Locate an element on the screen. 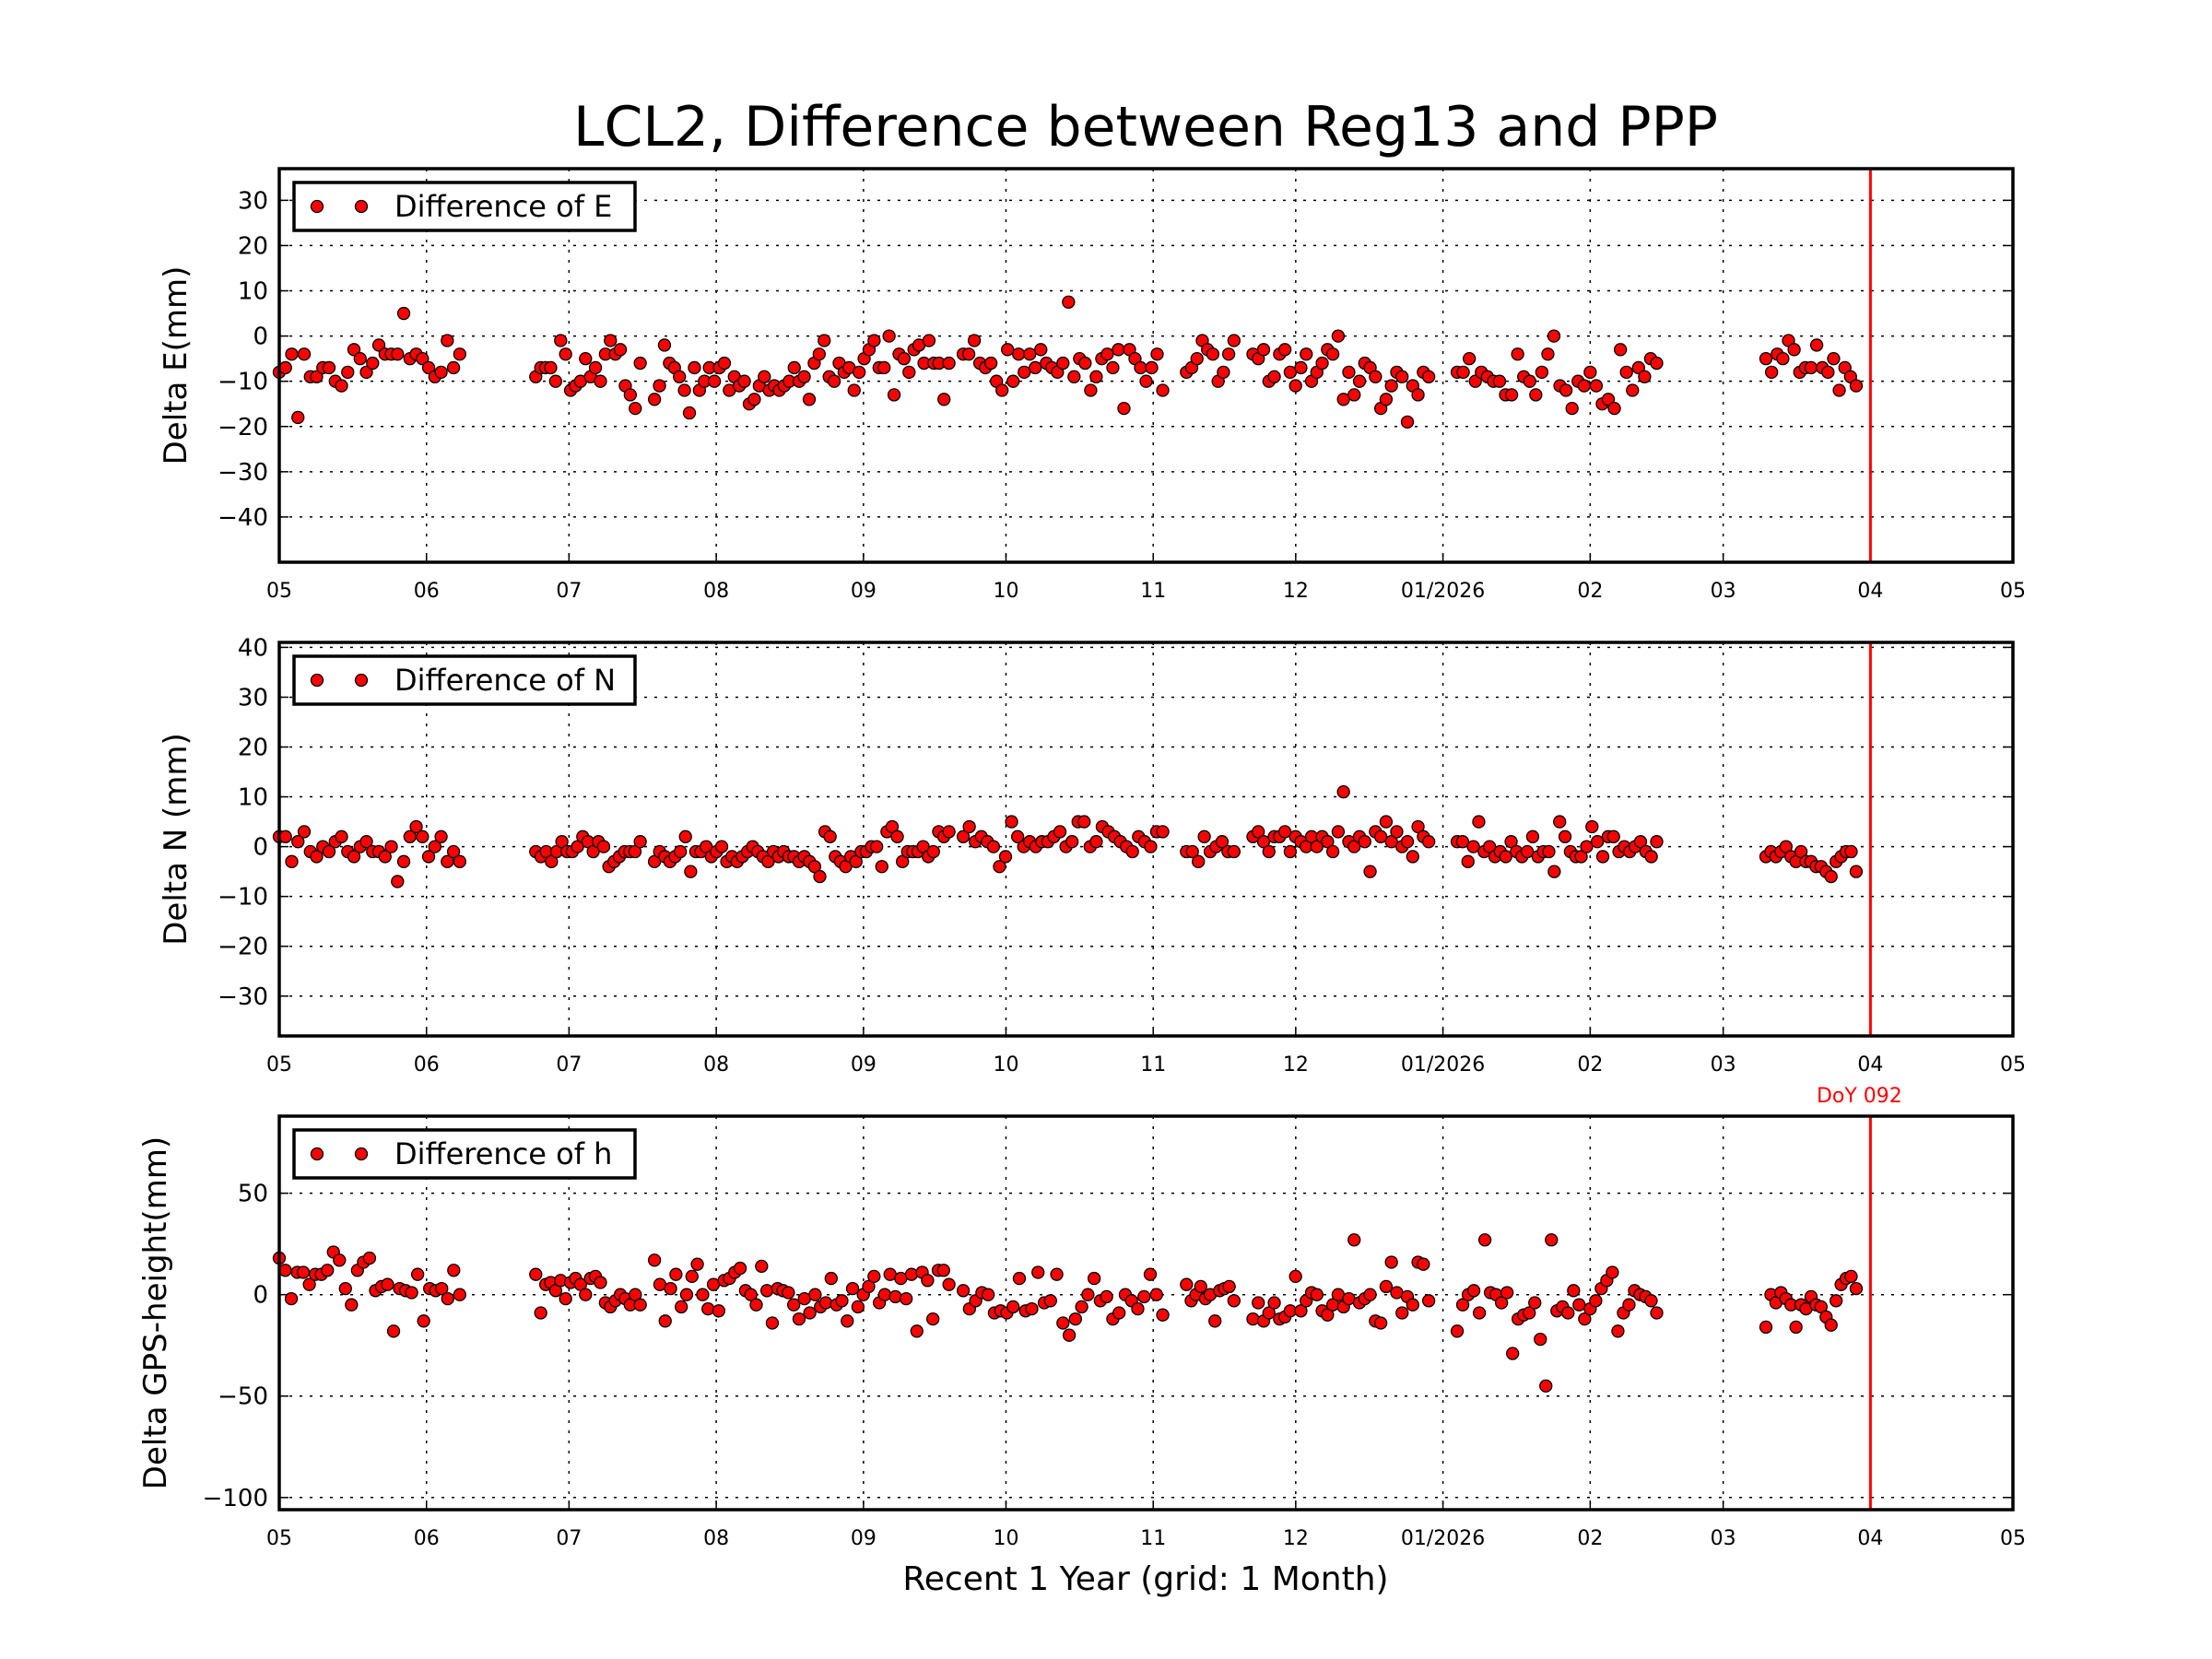 This screenshot has width=2212, height=1659. y-axis-label: Delta E(mm) is located at coordinates (176, 365).